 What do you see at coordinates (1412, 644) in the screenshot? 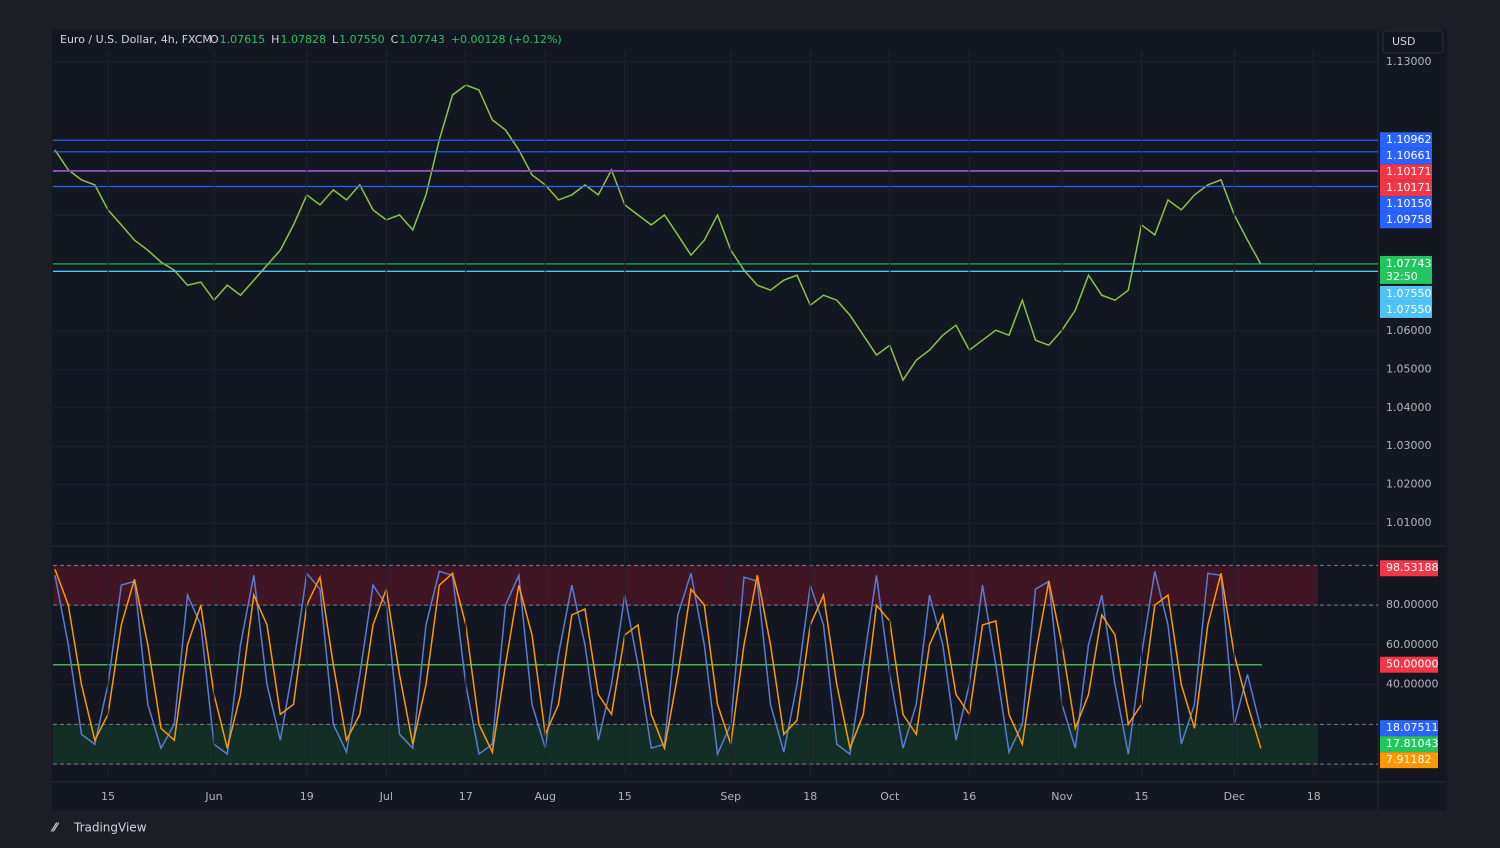
I see `y-tick-label: 60.00000` at bounding box center [1412, 644].